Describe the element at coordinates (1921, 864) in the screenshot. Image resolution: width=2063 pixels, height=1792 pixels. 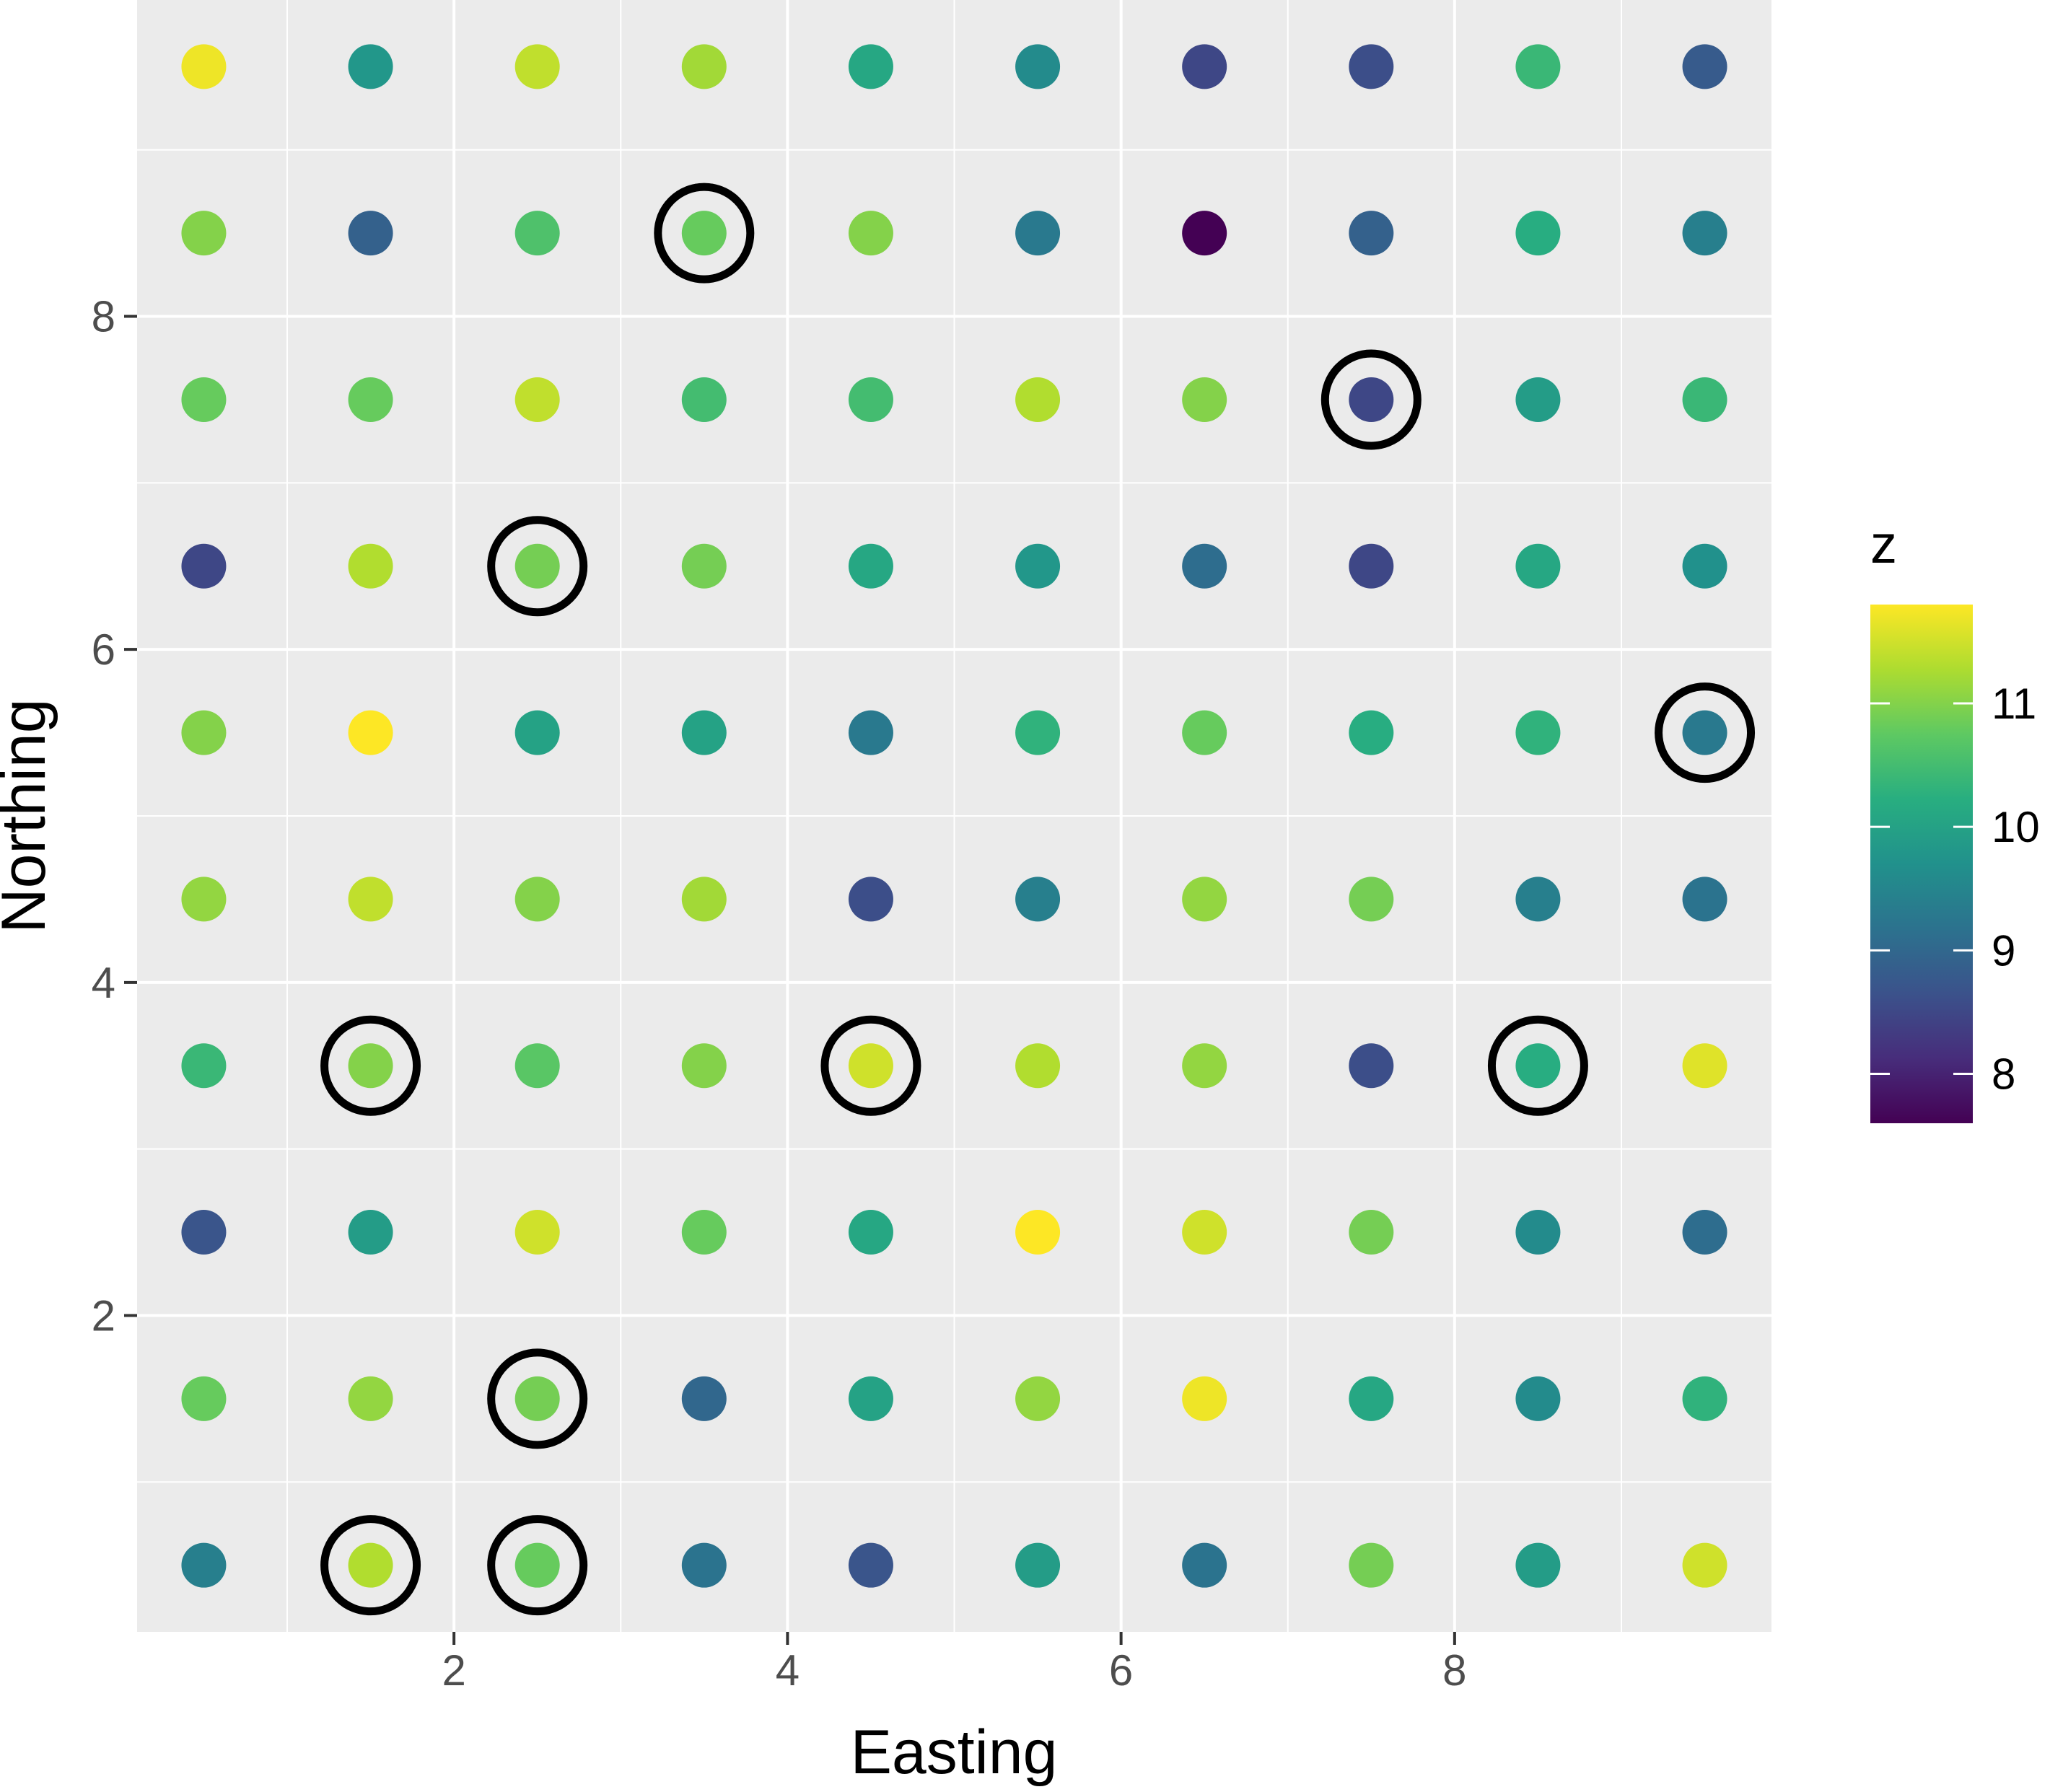
I see `colorbar` at that location.